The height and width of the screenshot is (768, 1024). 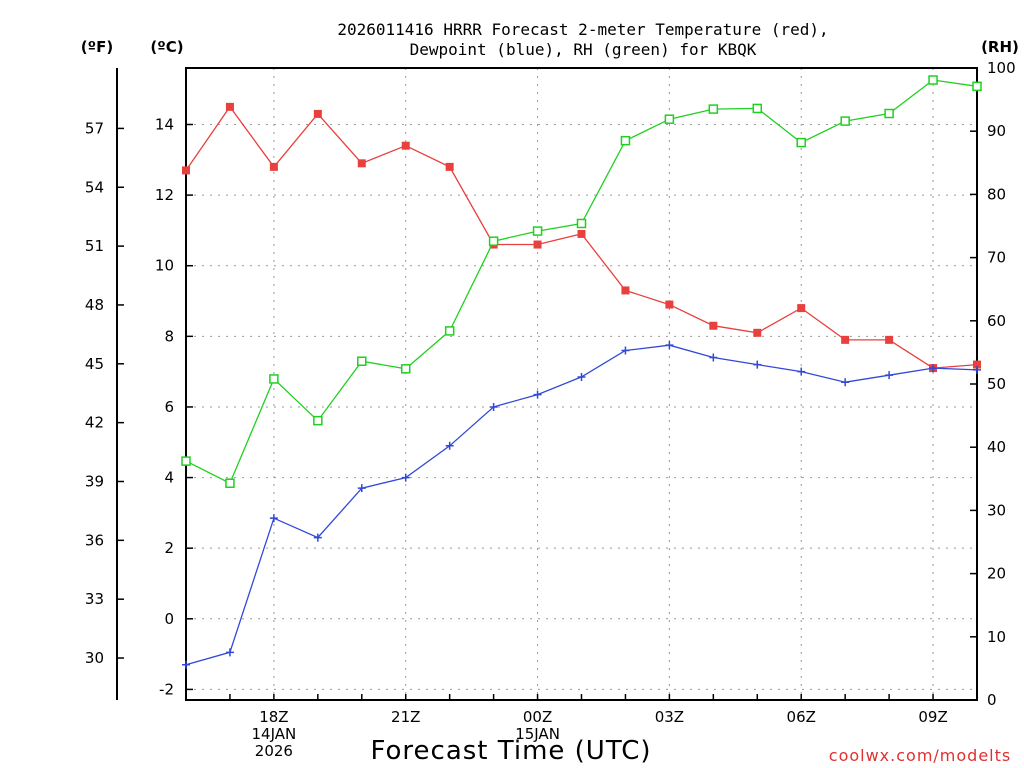 What do you see at coordinates (996, 637) in the screenshot?
I see `rh-tick-label: 10` at bounding box center [996, 637].